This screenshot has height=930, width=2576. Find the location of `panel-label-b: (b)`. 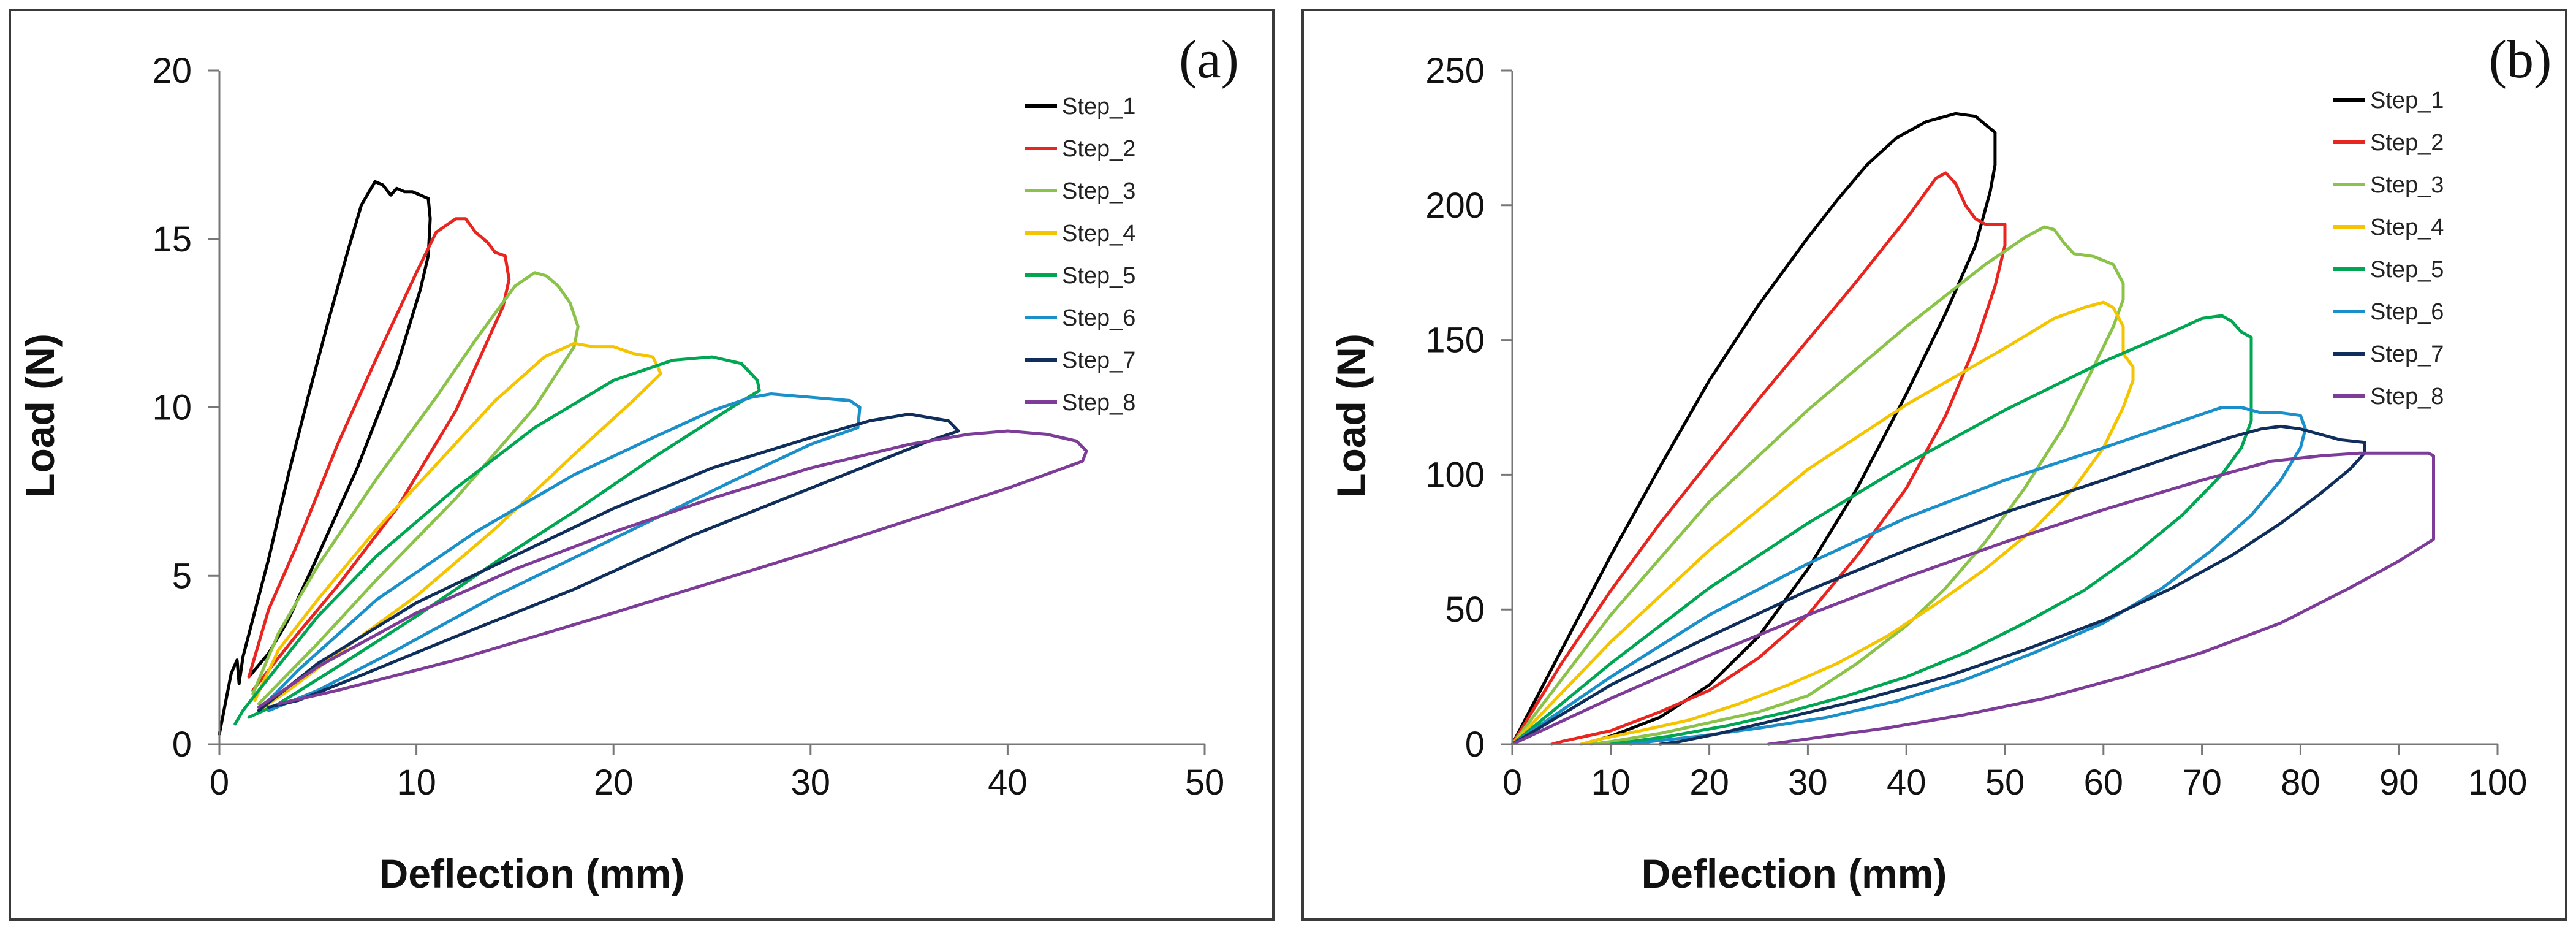

panel-label-b: (b) is located at coordinates (2521, 60).